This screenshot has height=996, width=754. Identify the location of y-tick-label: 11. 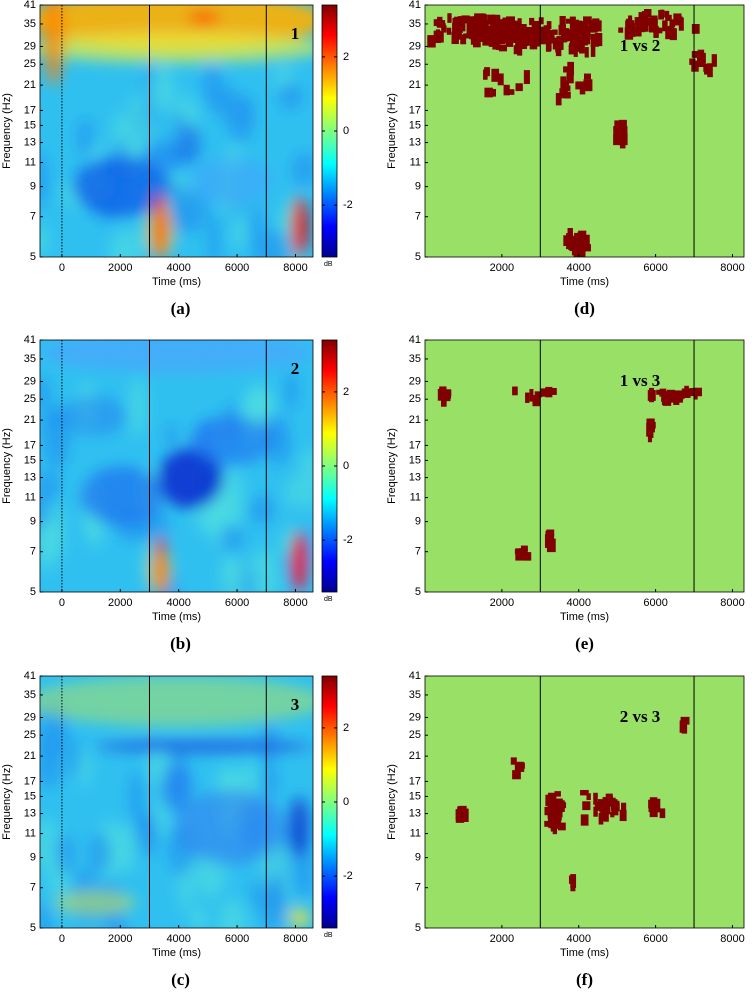
(30, 497).